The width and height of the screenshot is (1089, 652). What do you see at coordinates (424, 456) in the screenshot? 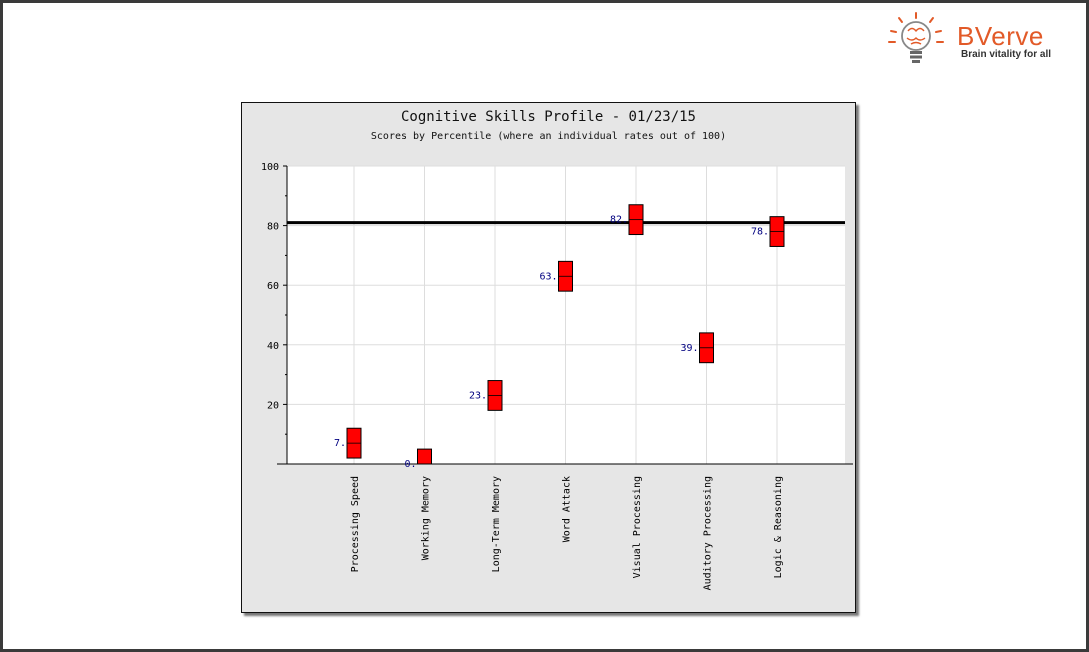
I see `score-marker` at bounding box center [424, 456].